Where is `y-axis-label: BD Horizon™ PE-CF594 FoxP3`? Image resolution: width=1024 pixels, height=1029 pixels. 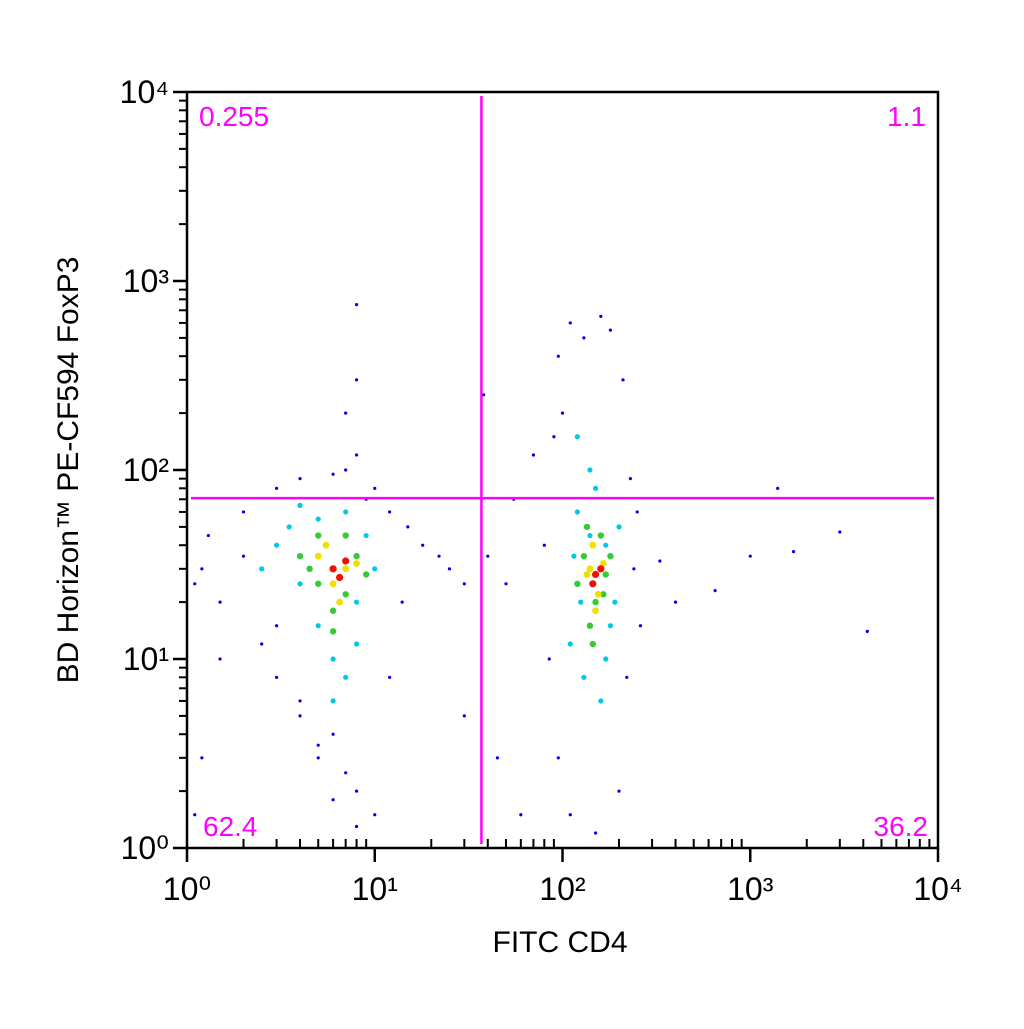
y-axis-label: BD Horizon™ PE-CF594 FoxP3 is located at coordinates (68, 470).